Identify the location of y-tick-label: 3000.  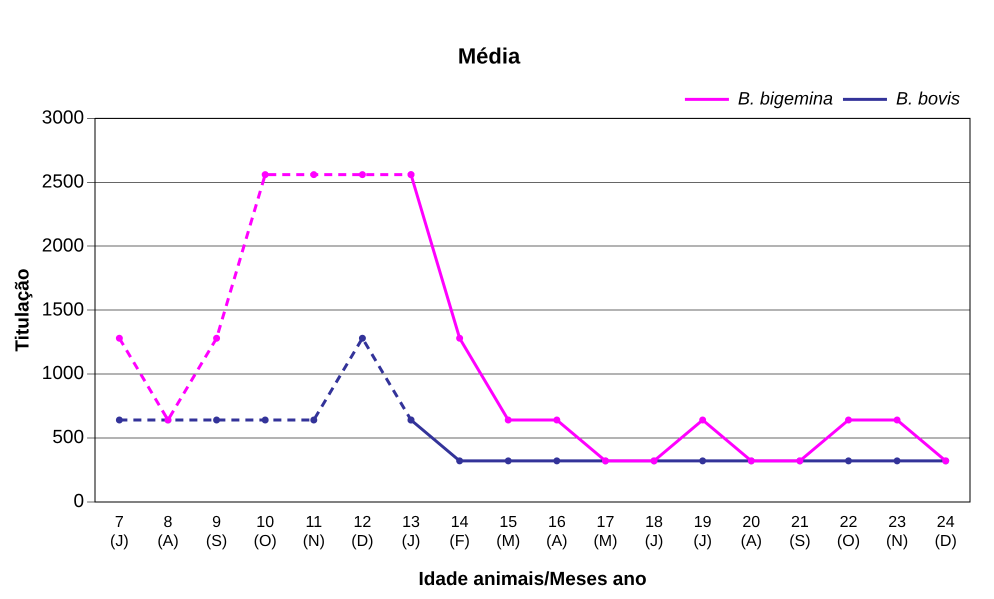
(63, 118).